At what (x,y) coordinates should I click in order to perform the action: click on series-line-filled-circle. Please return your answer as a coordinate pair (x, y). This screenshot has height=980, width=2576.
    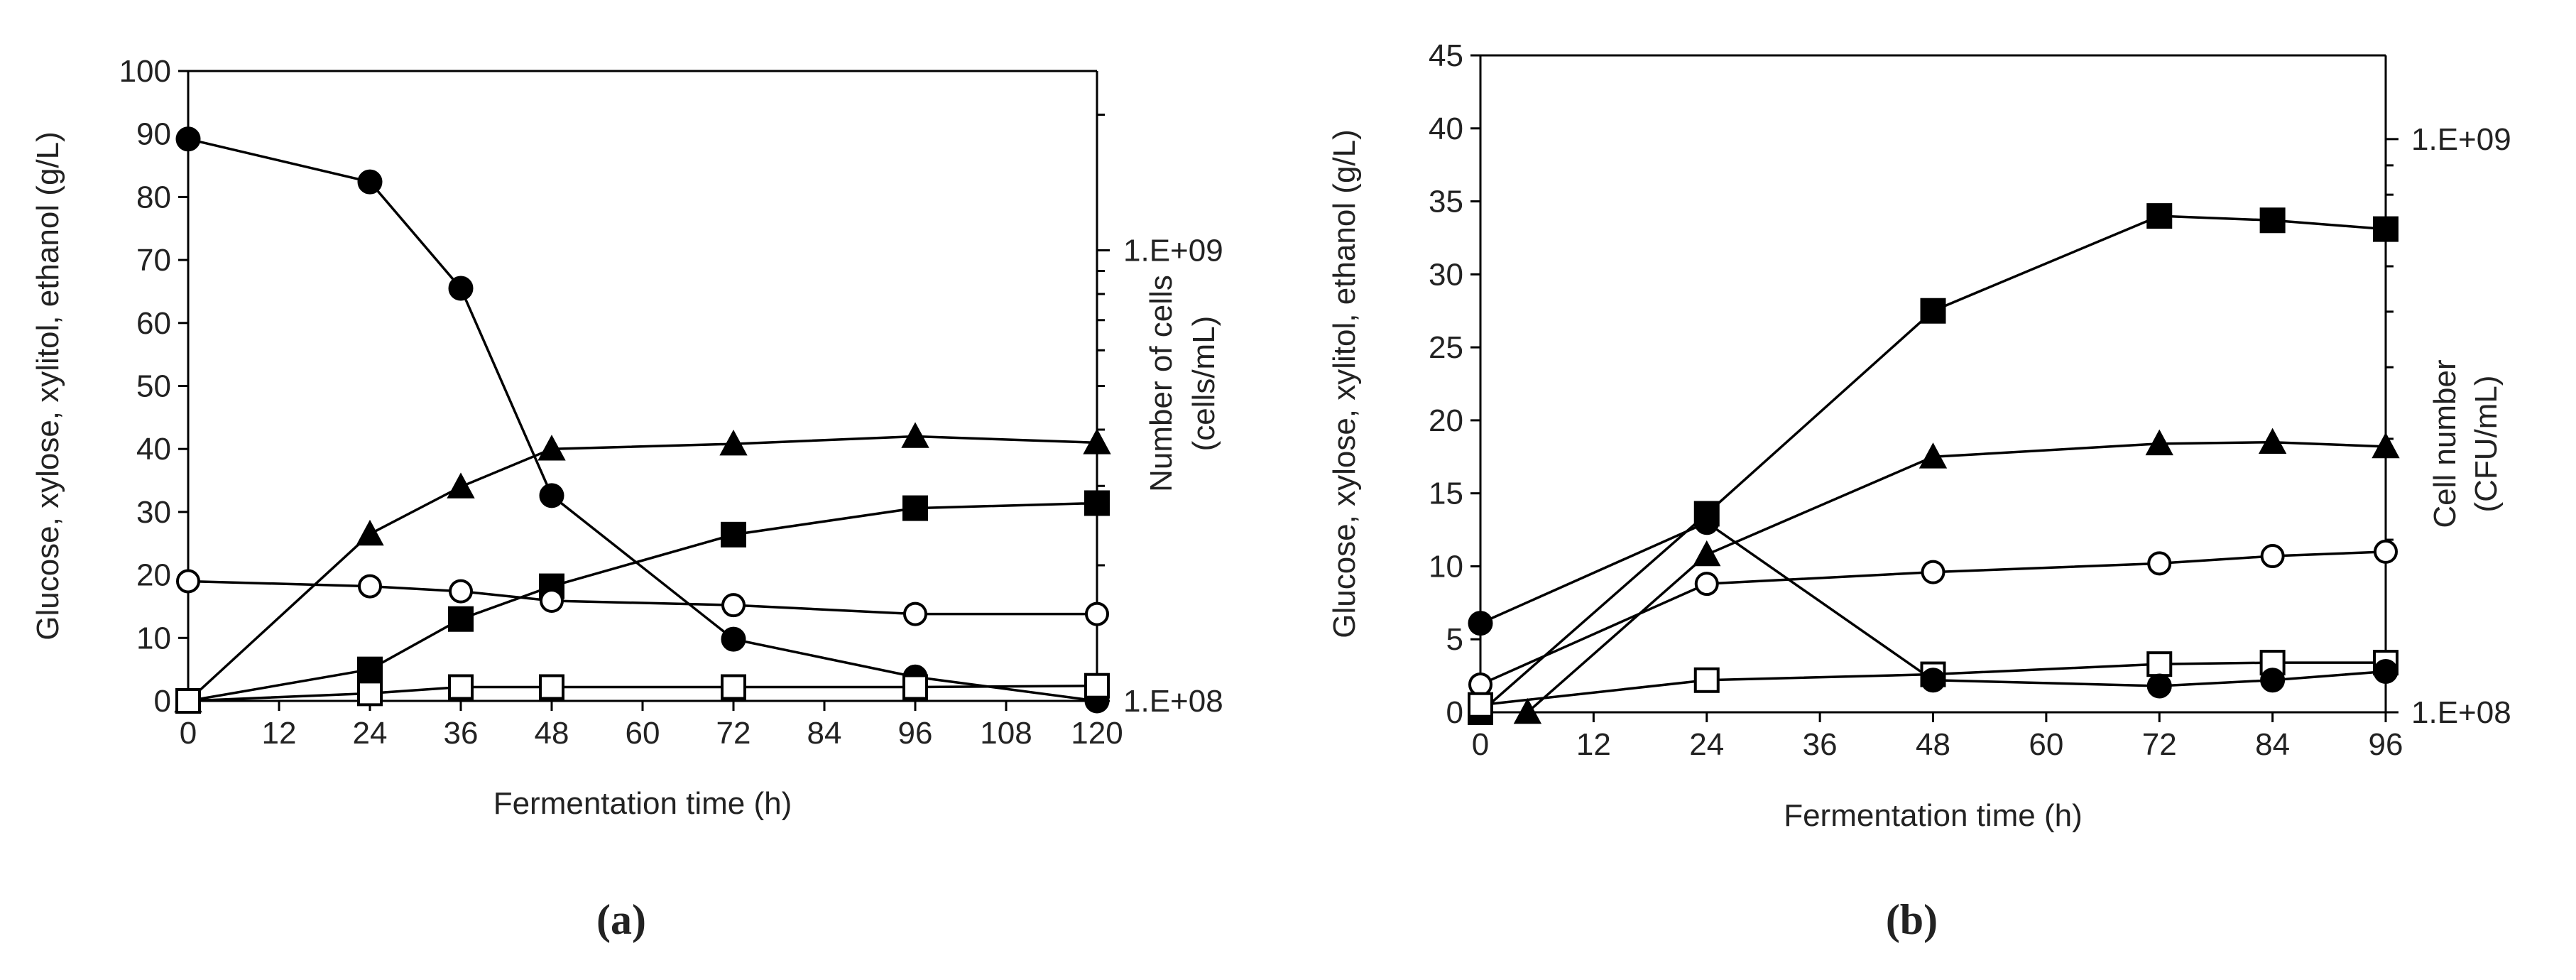
    Looking at the image, I should click on (1933, 604).